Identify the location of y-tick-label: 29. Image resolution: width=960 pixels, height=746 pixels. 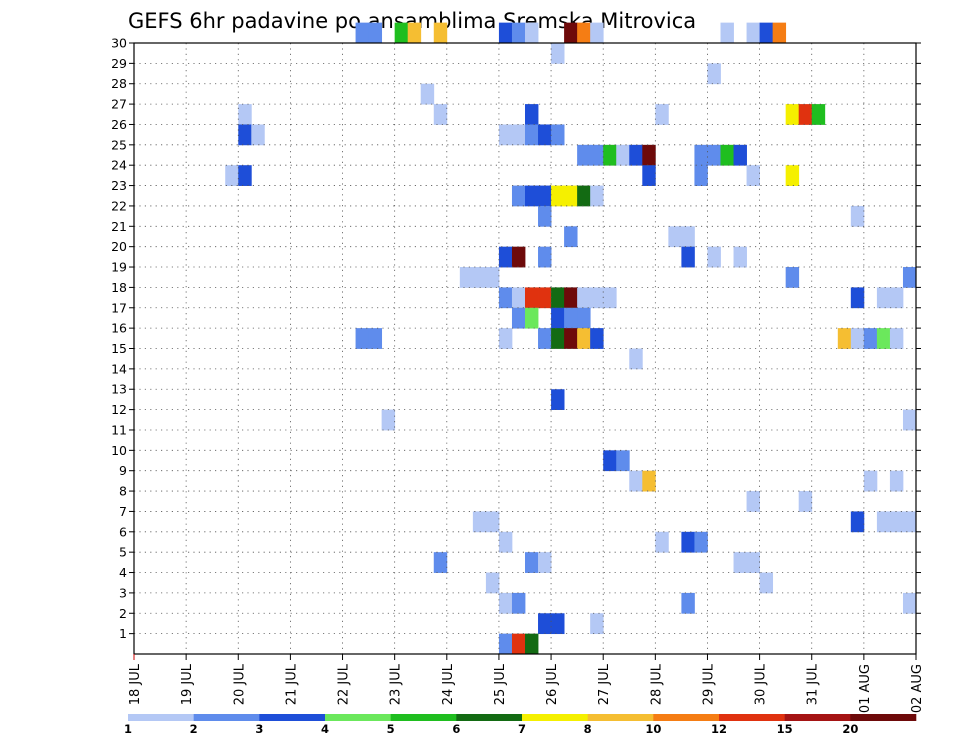
(119, 63).